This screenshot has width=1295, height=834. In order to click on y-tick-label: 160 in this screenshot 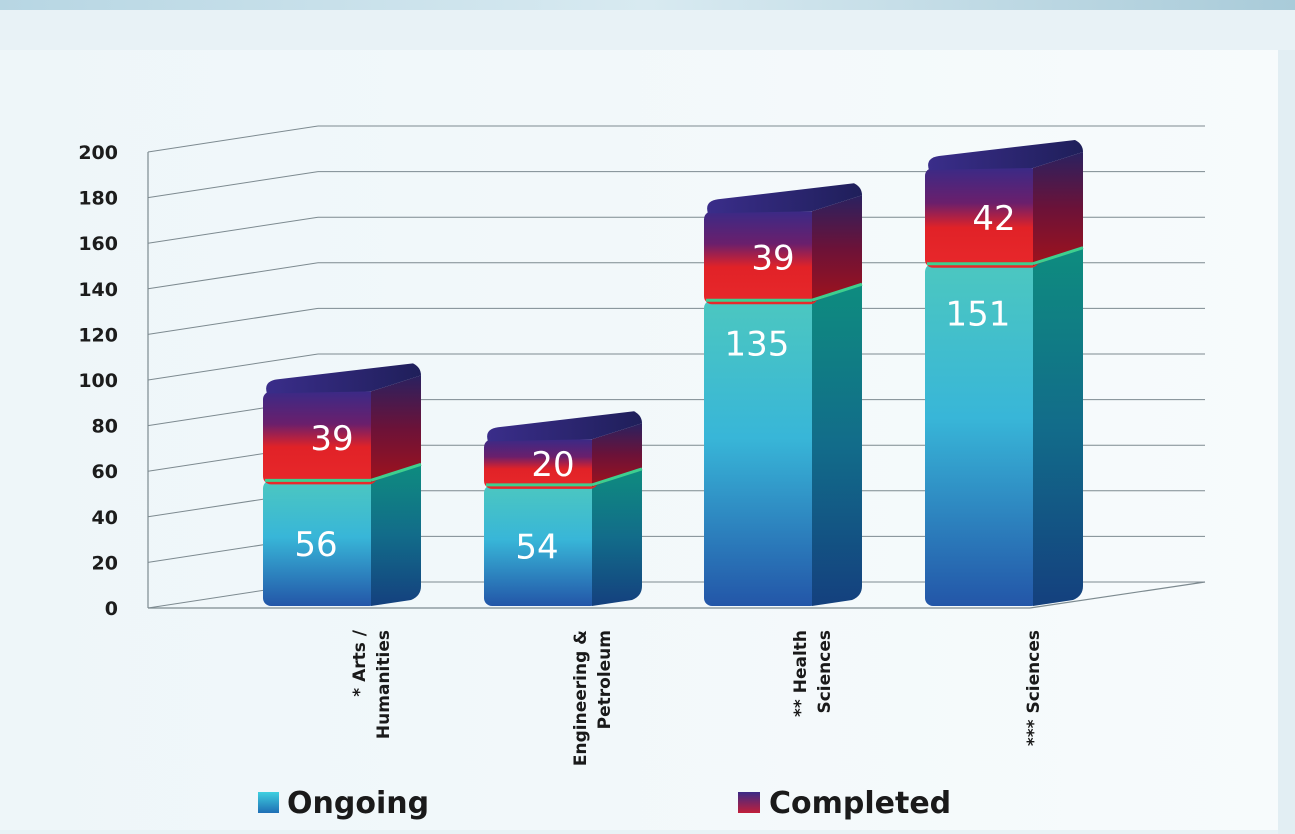, I will do `click(98, 244)`.